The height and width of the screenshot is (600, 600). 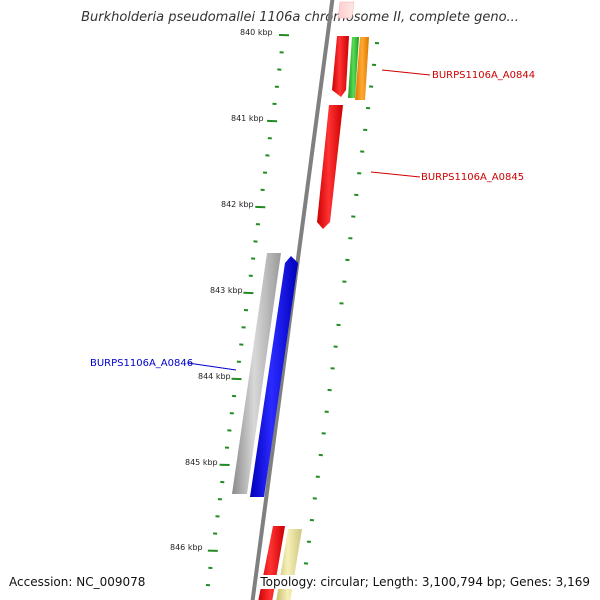 I want to click on kbp-label-844: 844 kbp, so click(x=214, y=376).